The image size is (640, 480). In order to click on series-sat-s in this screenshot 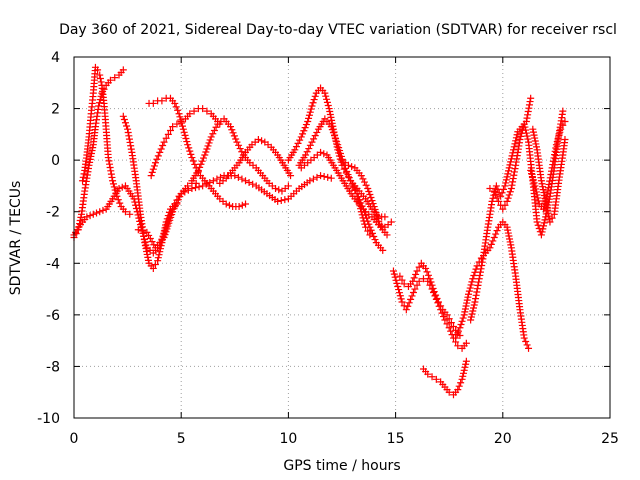, I will do `click(501, 209)`.